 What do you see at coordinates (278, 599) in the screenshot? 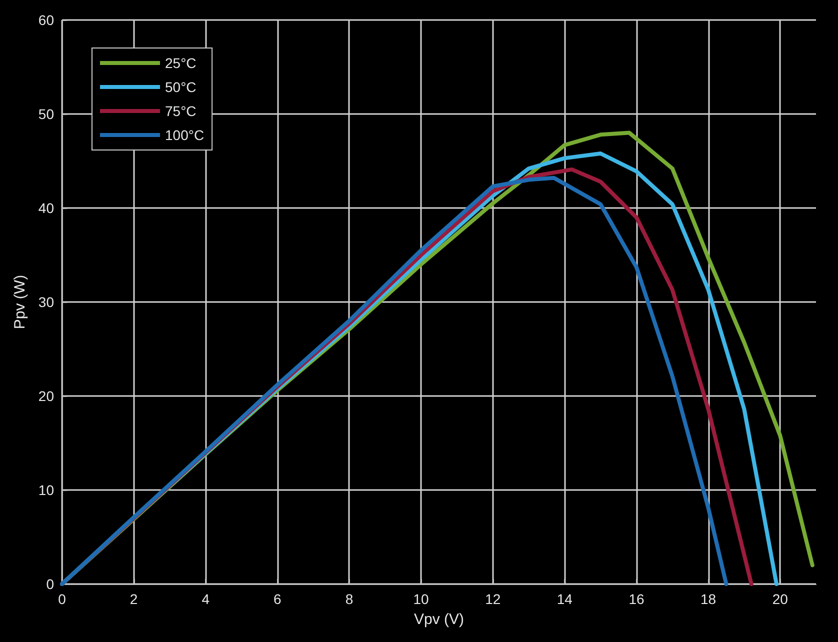
I see `x-tick-label: 6` at bounding box center [278, 599].